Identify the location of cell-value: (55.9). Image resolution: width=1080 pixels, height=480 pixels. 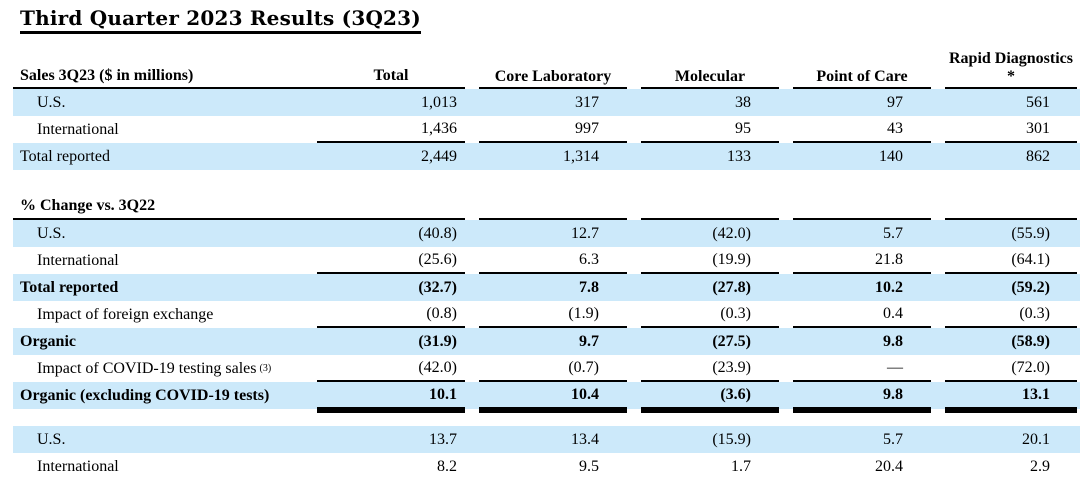
(1030, 234).